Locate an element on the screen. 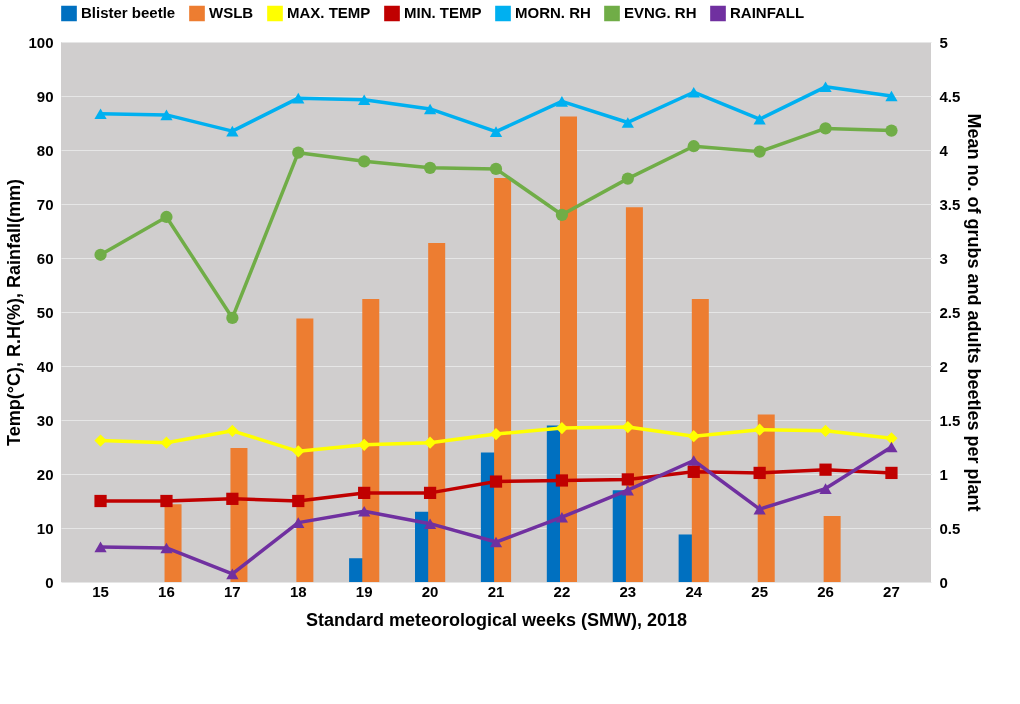 The height and width of the screenshot is (704, 1020). y-tick-label: 50 is located at coordinates (45, 312).